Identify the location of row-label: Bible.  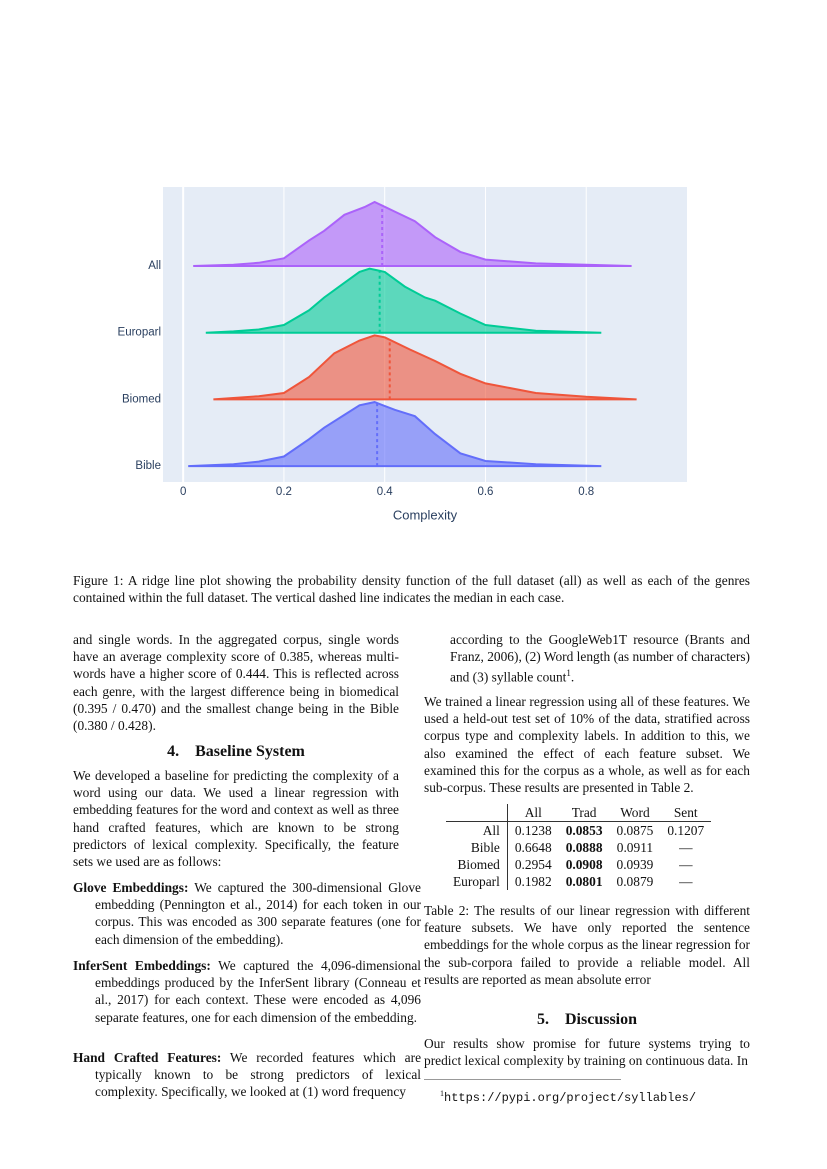
(477, 847).